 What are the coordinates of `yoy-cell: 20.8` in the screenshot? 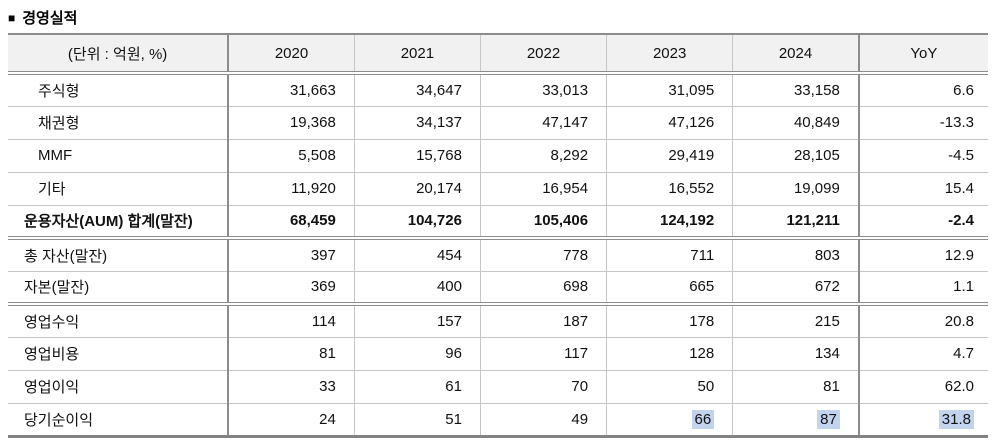 It's located at (922, 321).